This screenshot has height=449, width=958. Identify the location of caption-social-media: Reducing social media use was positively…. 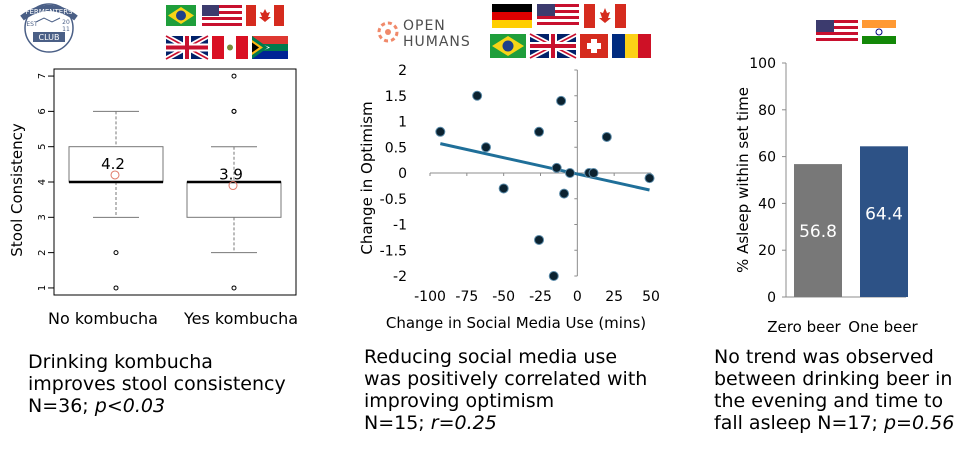
(505, 390).